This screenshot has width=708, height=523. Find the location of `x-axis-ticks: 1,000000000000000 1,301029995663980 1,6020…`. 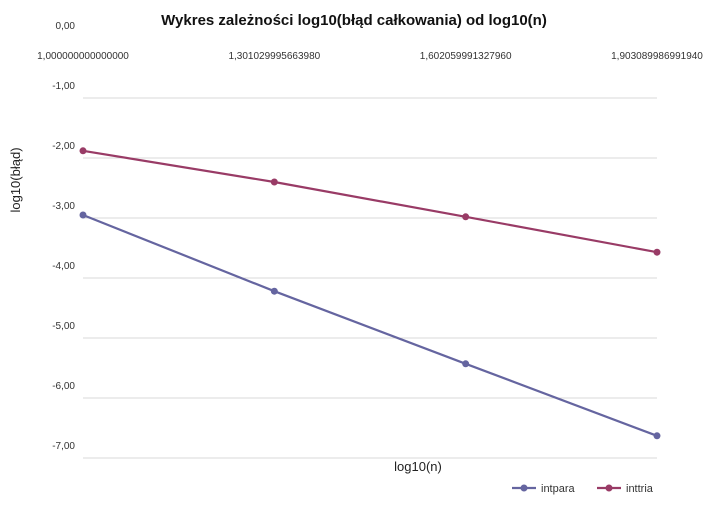

x-axis-ticks: 1,000000000000000 1,301029995663980 1,6020… is located at coordinates (370, 56).